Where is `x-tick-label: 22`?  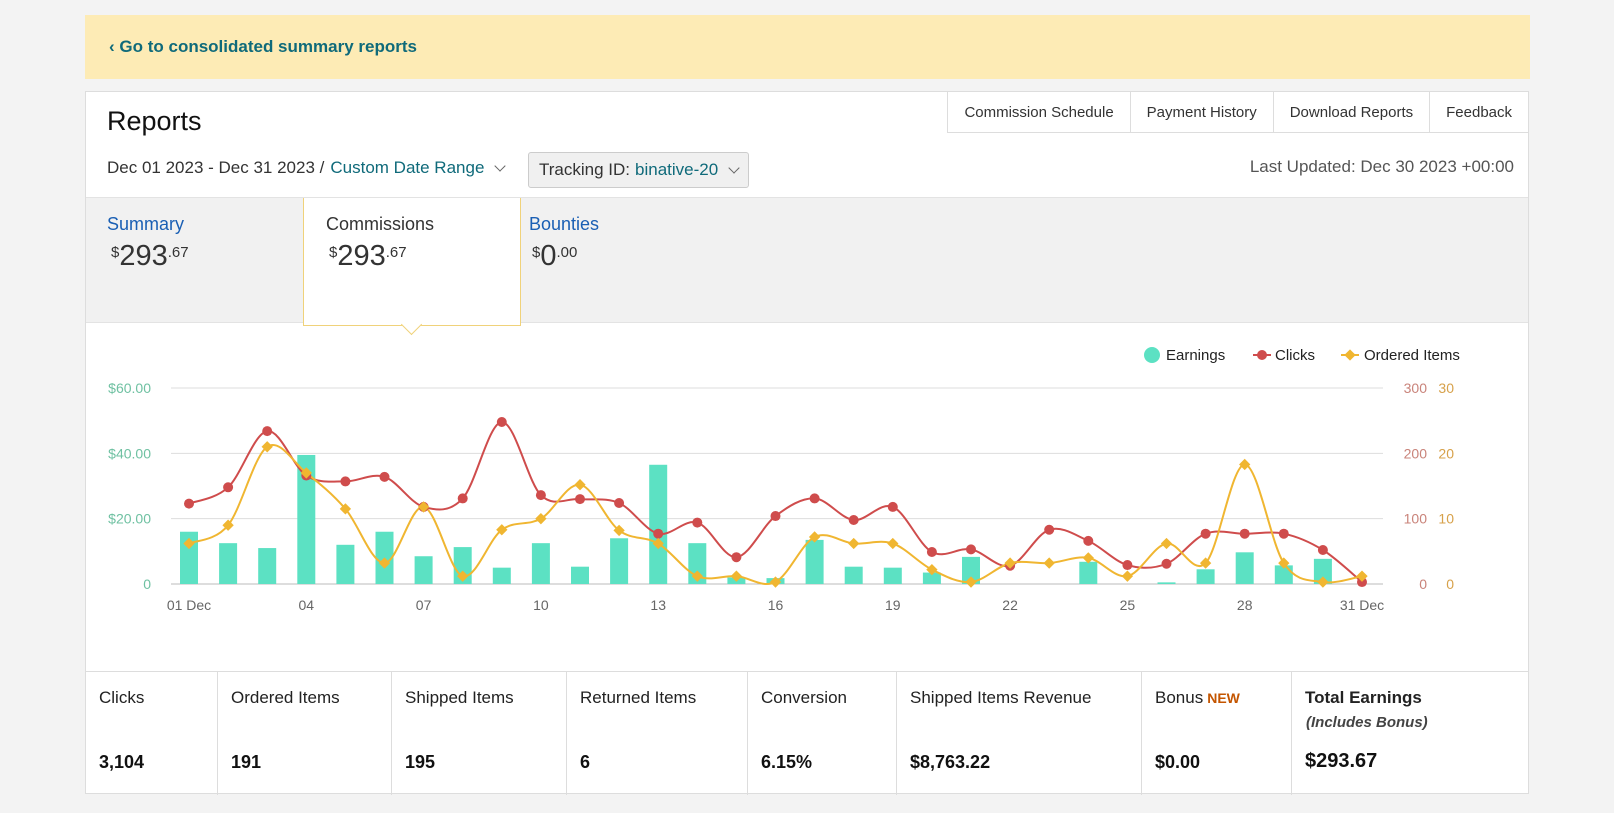 x-tick-label: 22 is located at coordinates (1010, 605).